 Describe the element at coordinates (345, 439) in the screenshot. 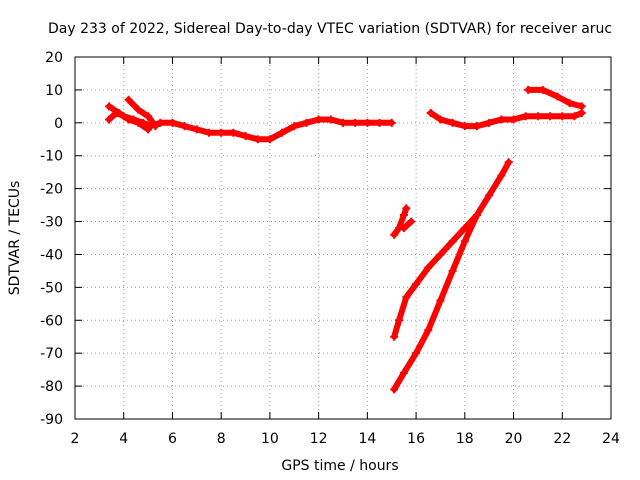

I see `x-axis-tick-labels: 2 4 6 8 10 12 14 16 18 20 22 24` at that location.